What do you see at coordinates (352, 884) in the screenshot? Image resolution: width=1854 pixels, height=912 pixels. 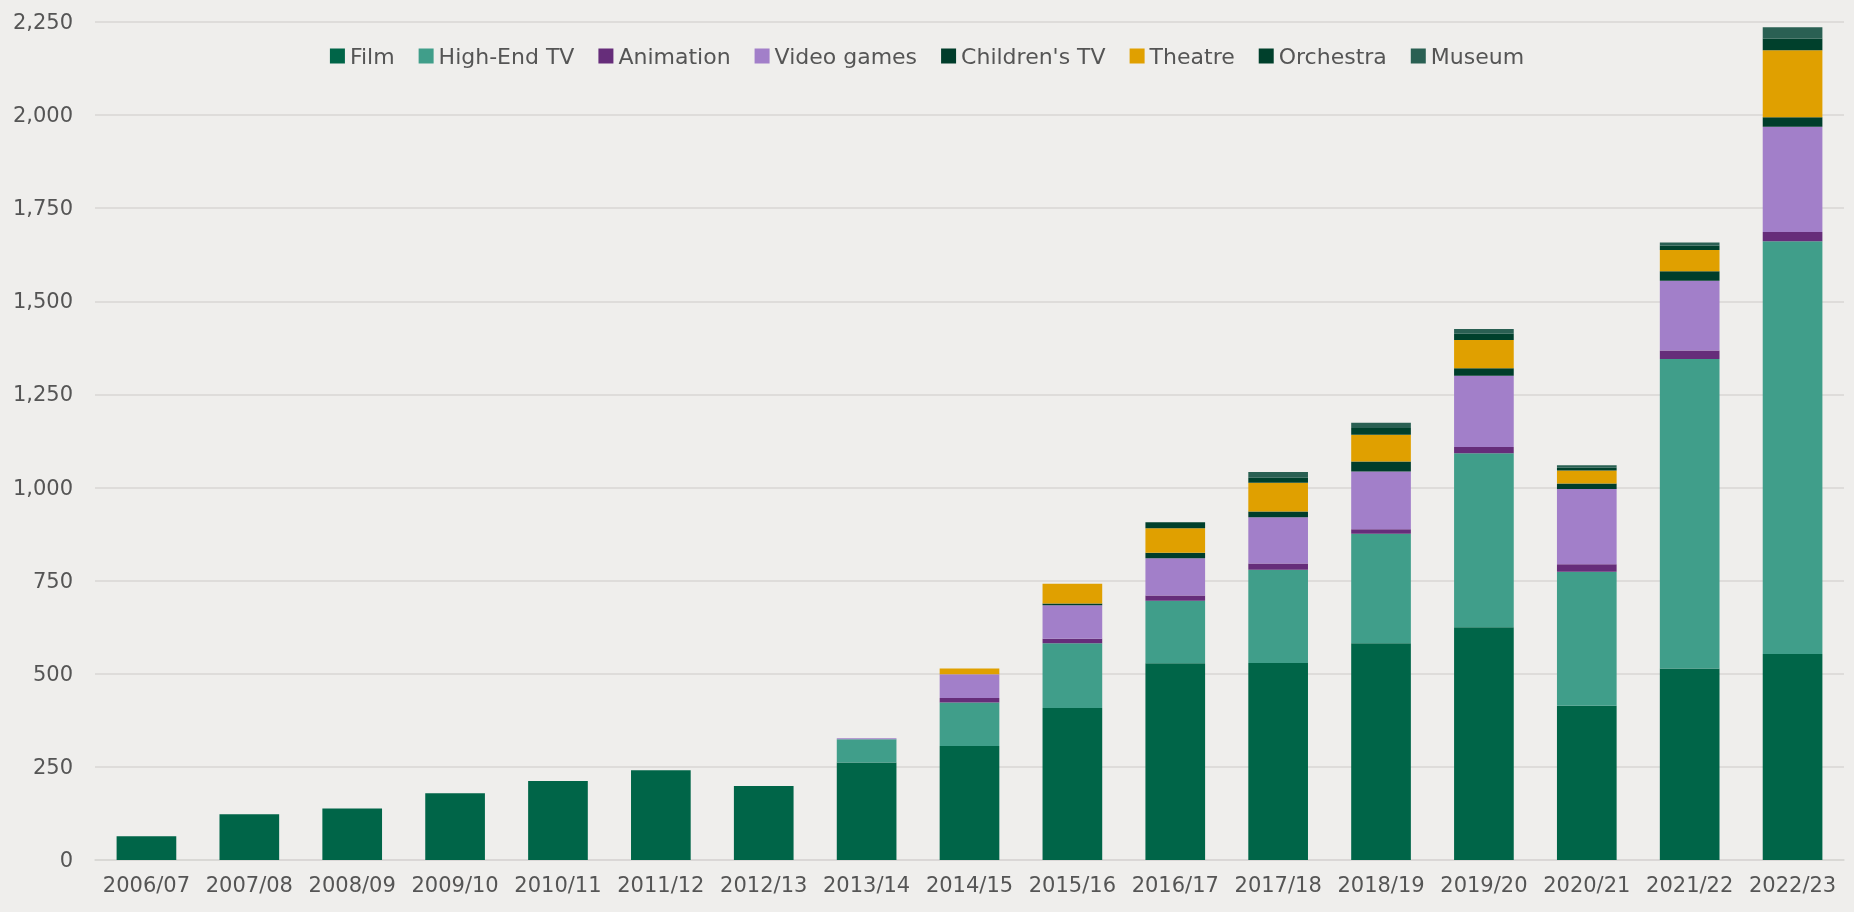 I see `x-tick-label: 2008/09` at bounding box center [352, 884].